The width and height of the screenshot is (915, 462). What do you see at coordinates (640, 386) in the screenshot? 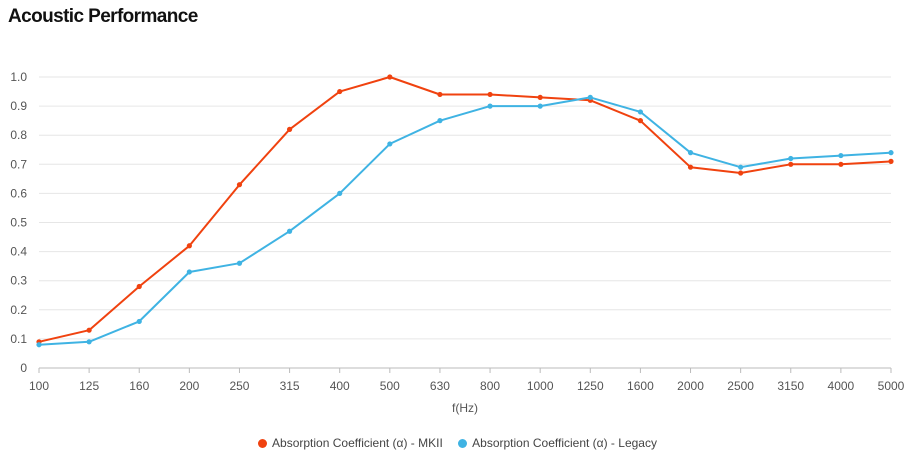
I see `x-tick-label: 1600` at bounding box center [640, 386].